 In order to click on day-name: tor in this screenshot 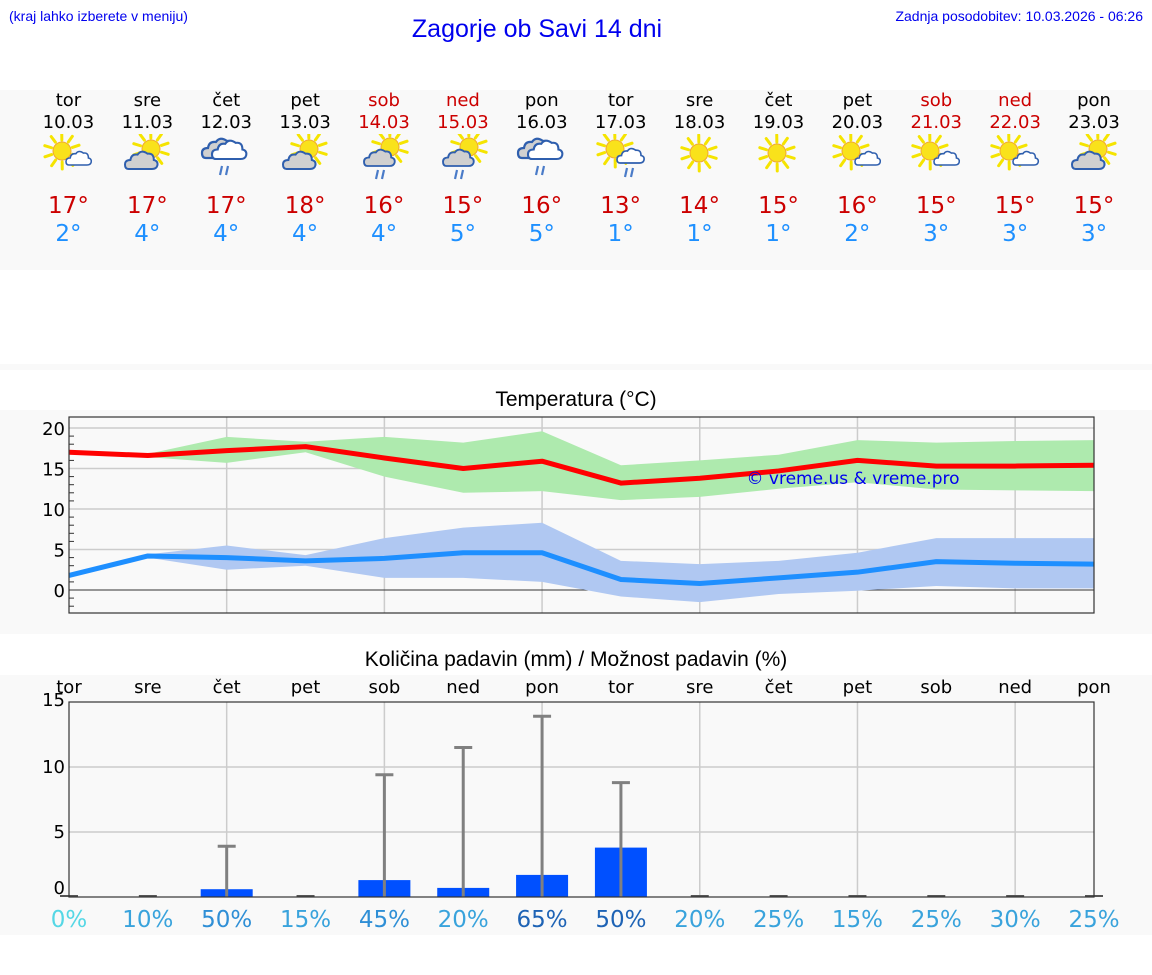, I will do `click(68, 100)`.